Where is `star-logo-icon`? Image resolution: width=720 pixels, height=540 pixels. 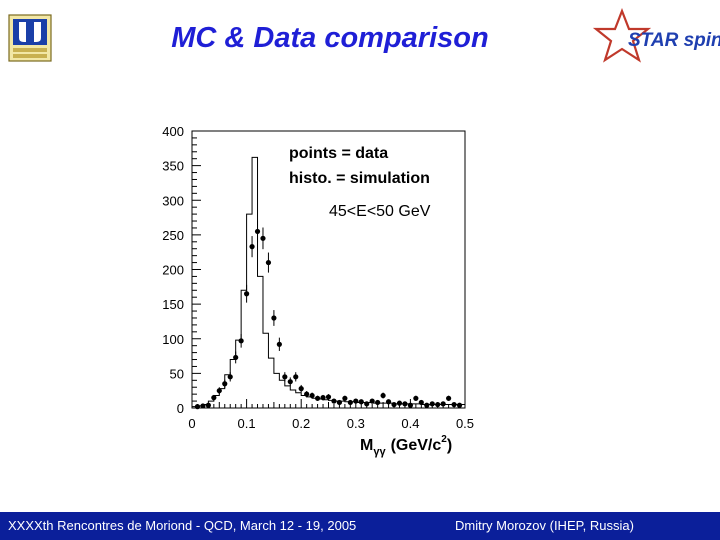 star-logo-icon is located at coordinates (622, 35).